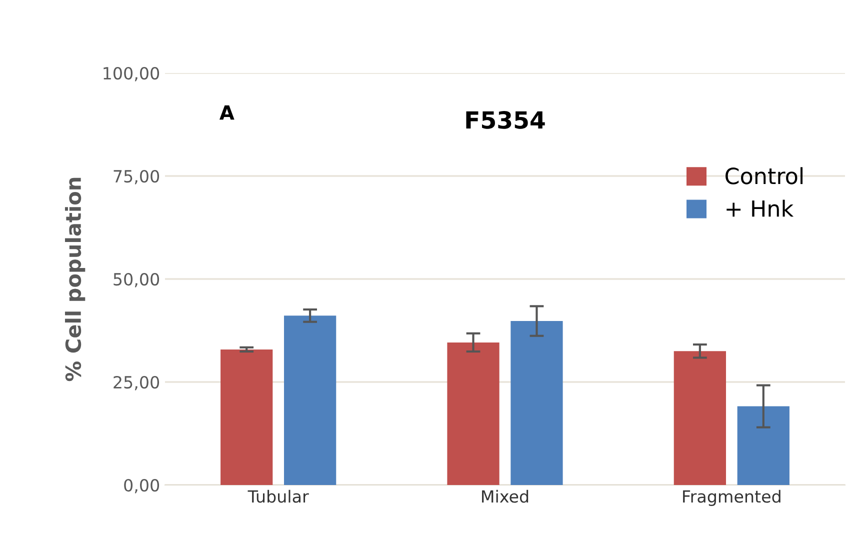 The image size is (857, 535). What do you see at coordinates (137, 280) in the screenshot?
I see `y-tick-label: 50,00` at bounding box center [137, 280].